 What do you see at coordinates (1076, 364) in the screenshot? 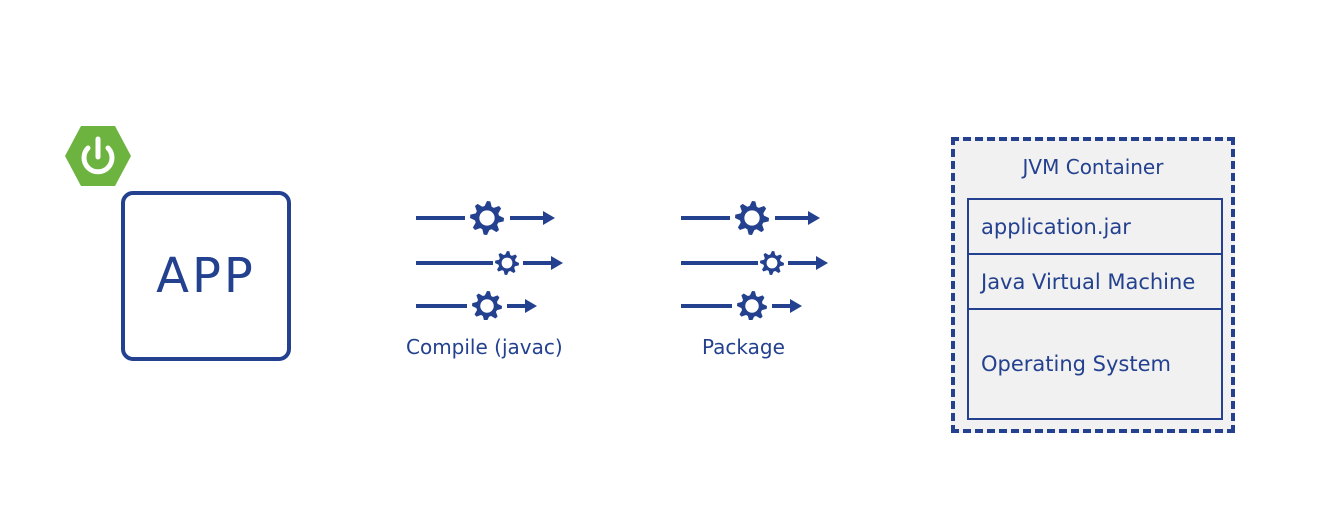
I see `layer-operating-system: Operating System` at bounding box center [1076, 364].